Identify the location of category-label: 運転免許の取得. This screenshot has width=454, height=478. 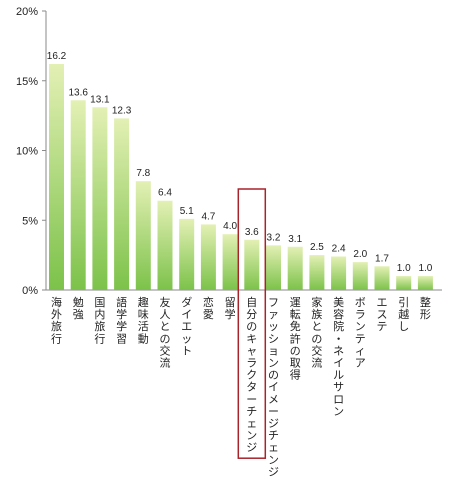
(295, 339).